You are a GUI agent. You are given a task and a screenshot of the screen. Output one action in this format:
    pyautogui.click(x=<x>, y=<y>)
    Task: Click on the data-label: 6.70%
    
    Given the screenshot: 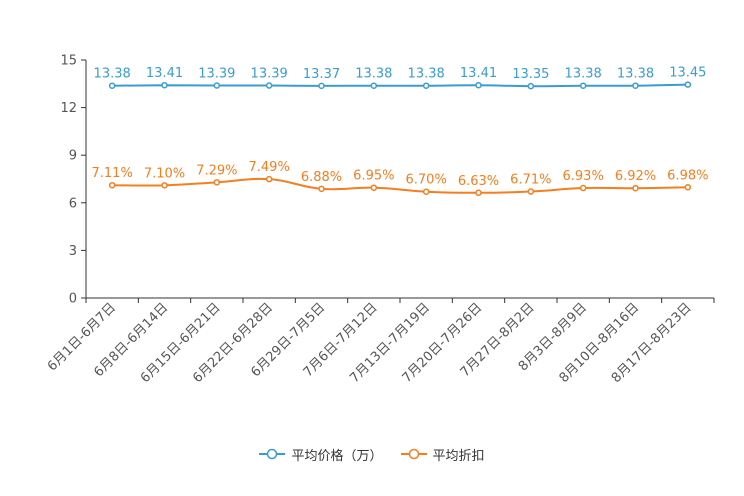 What is the action you would take?
    pyautogui.click(x=426, y=180)
    